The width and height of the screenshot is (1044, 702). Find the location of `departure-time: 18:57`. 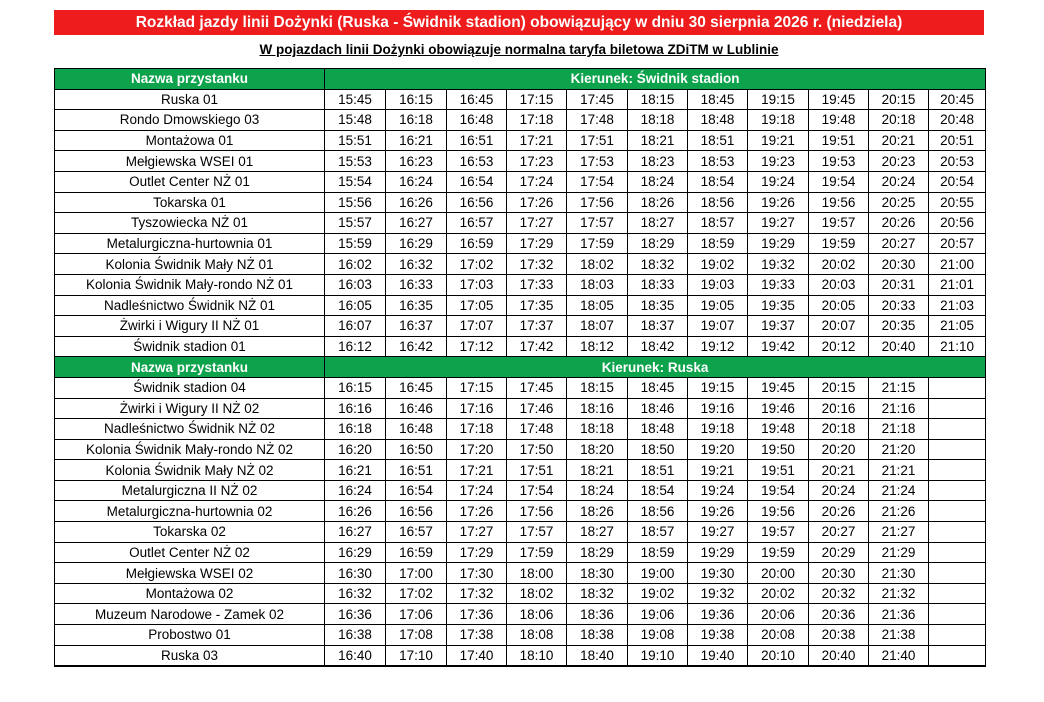

departure-time: 18:57 is located at coordinates (717, 223).